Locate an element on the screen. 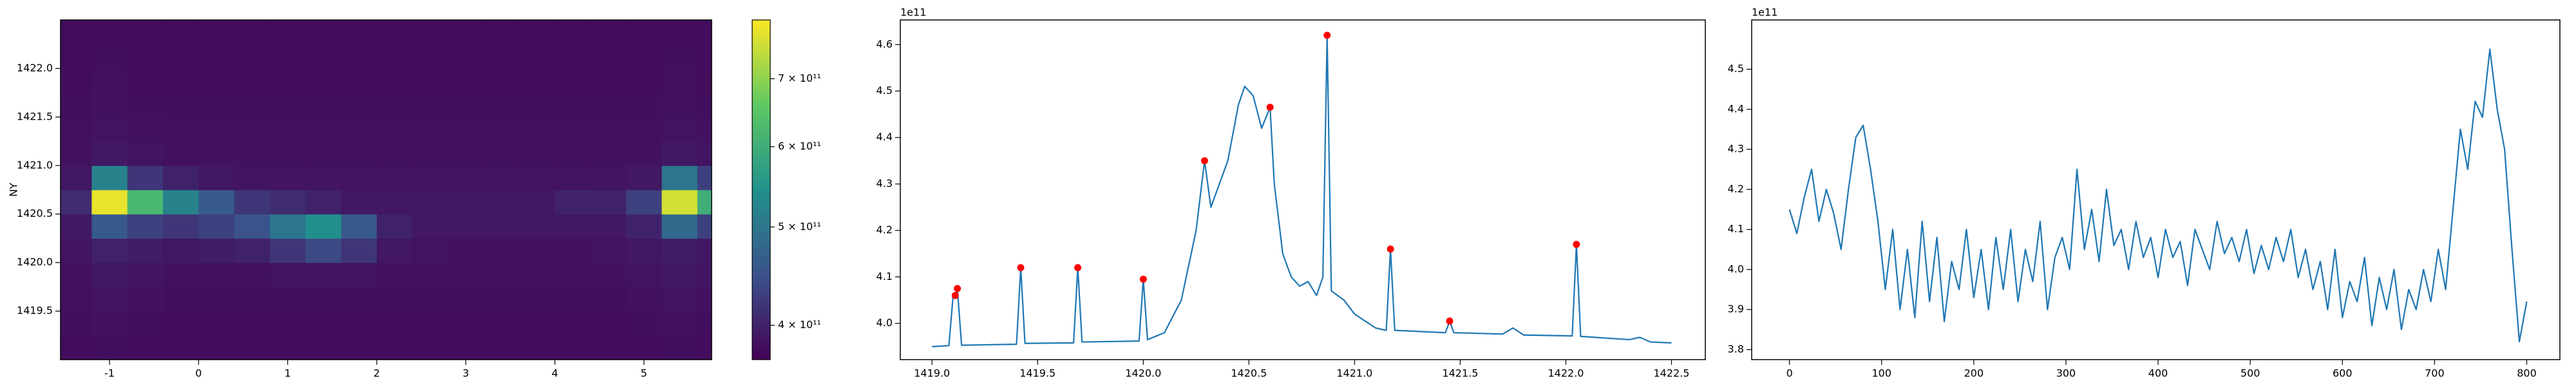  y-tick-label: 4.3 is located at coordinates (1736, 149).